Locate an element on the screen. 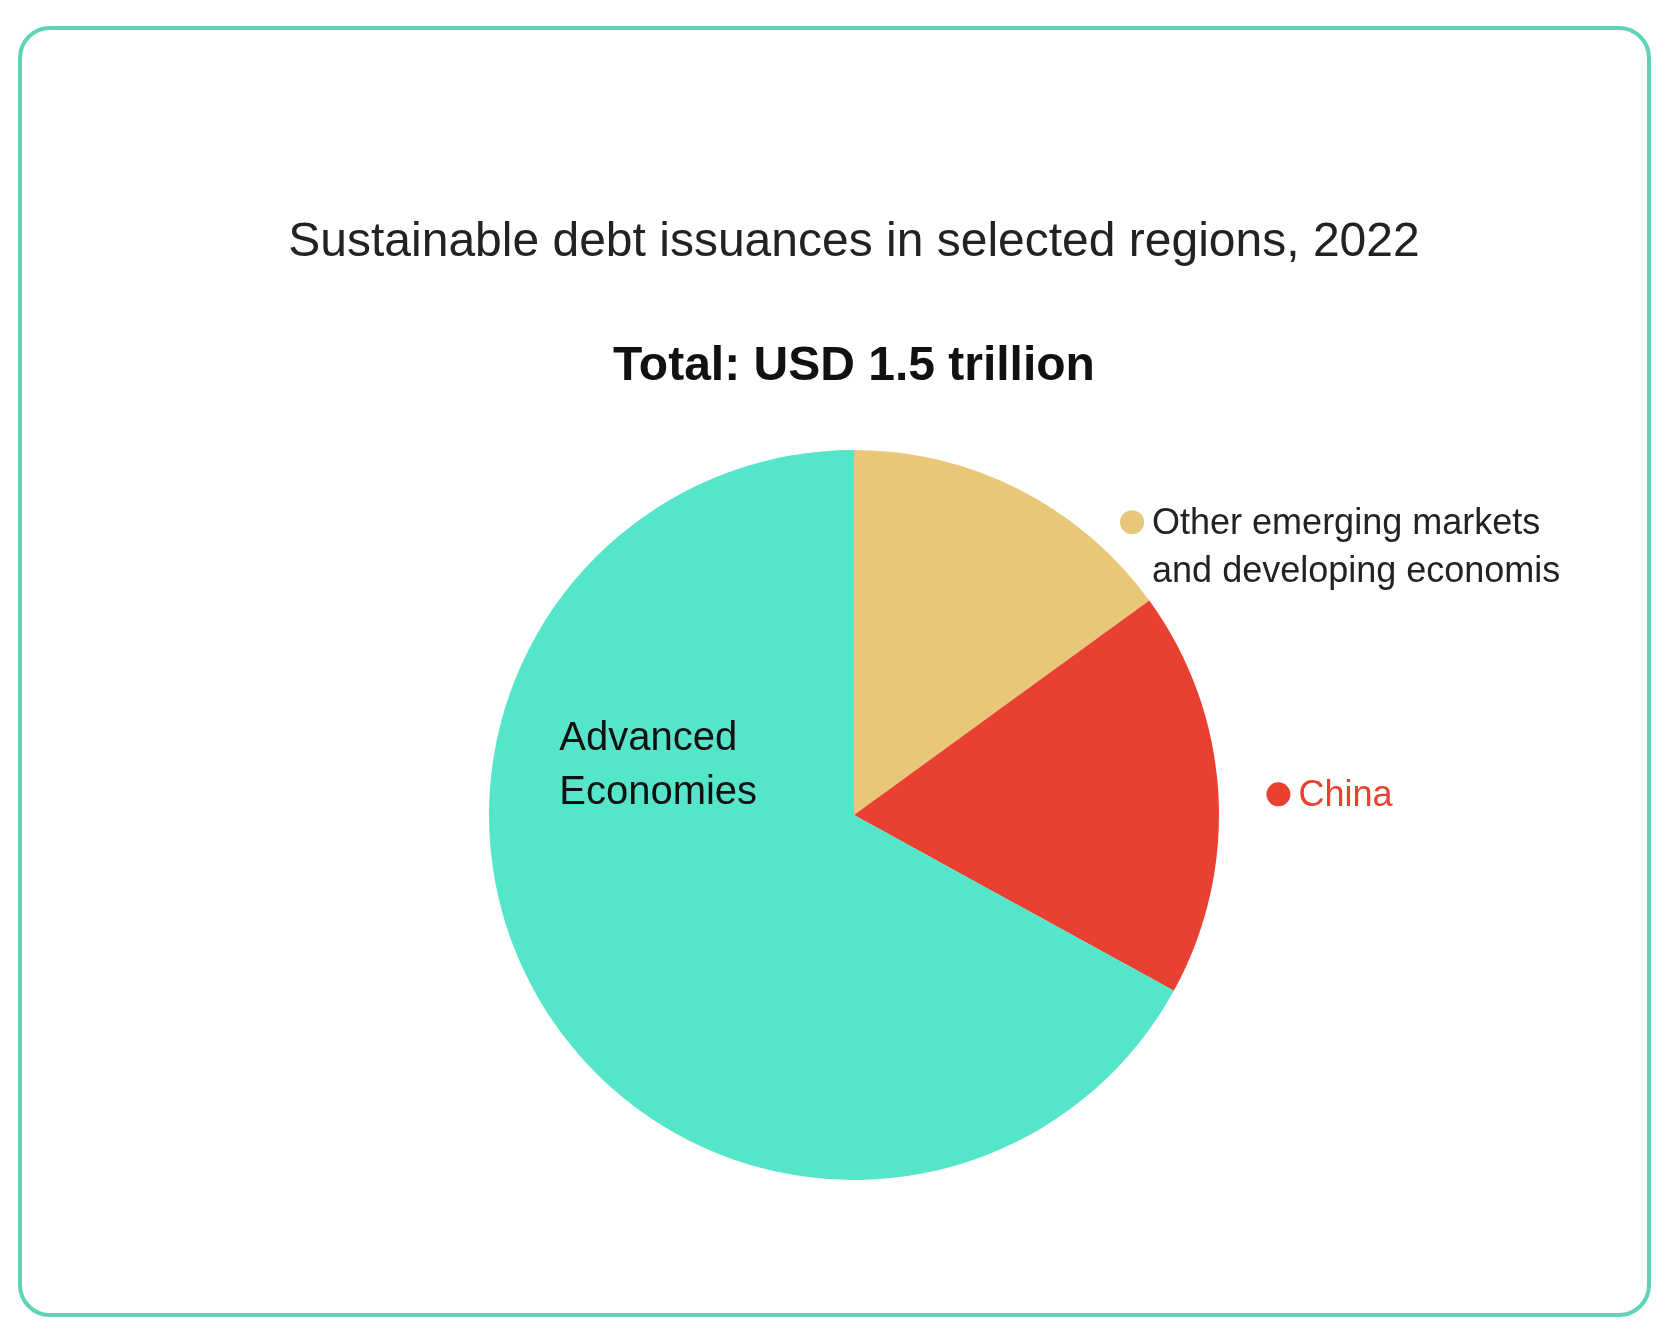 The height and width of the screenshot is (1333, 1669). legend-label: China is located at coordinates (1346, 794).